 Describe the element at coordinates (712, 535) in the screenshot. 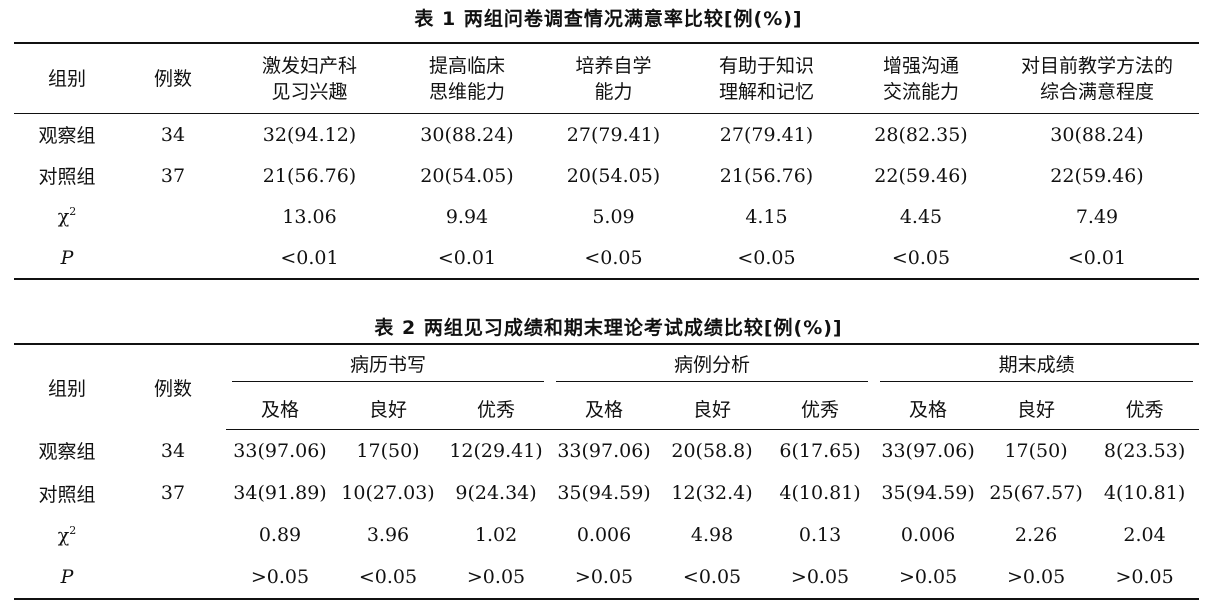

I see `table-cell: 4.98` at that location.